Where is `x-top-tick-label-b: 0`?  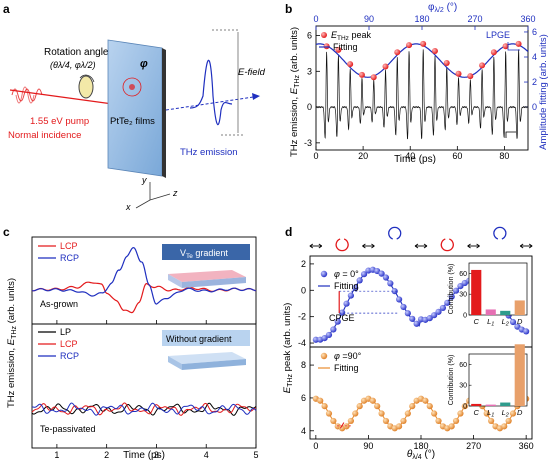 x-top-tick-label-b: 0 is located at coordinates (315, 19).